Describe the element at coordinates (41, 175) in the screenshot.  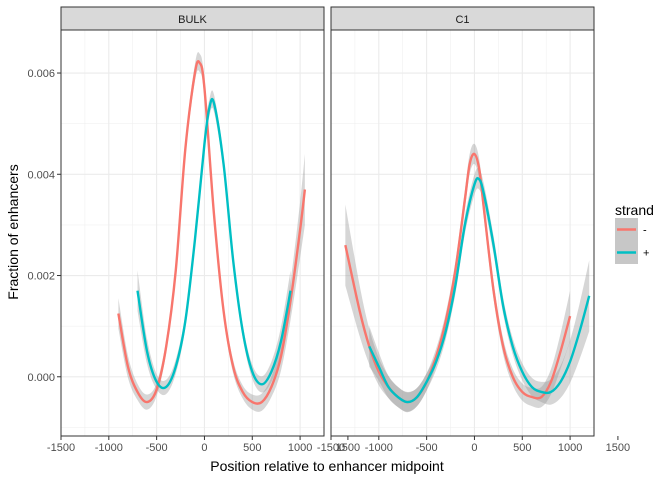
I see `y-tick-label: 0.004` at that location.